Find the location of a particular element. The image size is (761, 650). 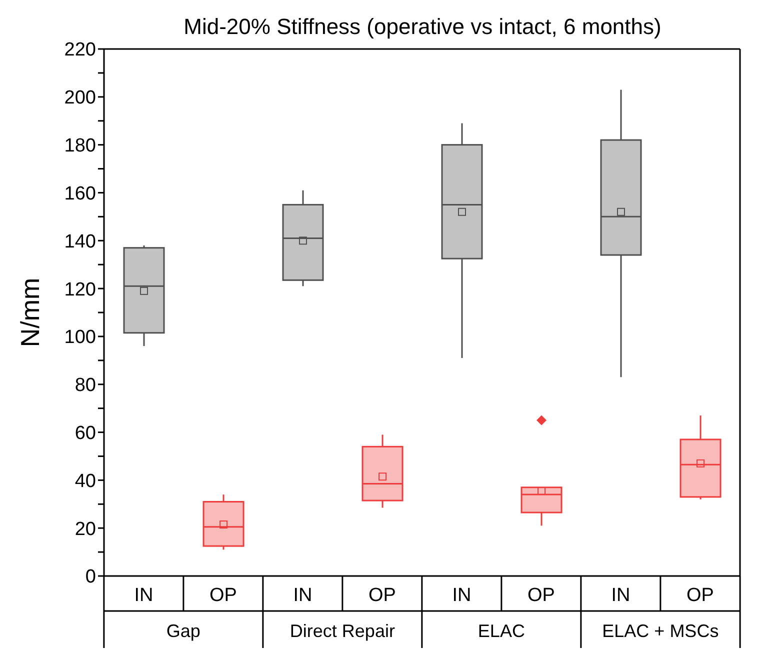

y-tick-label: 20 is located at coordinates (85, 529).